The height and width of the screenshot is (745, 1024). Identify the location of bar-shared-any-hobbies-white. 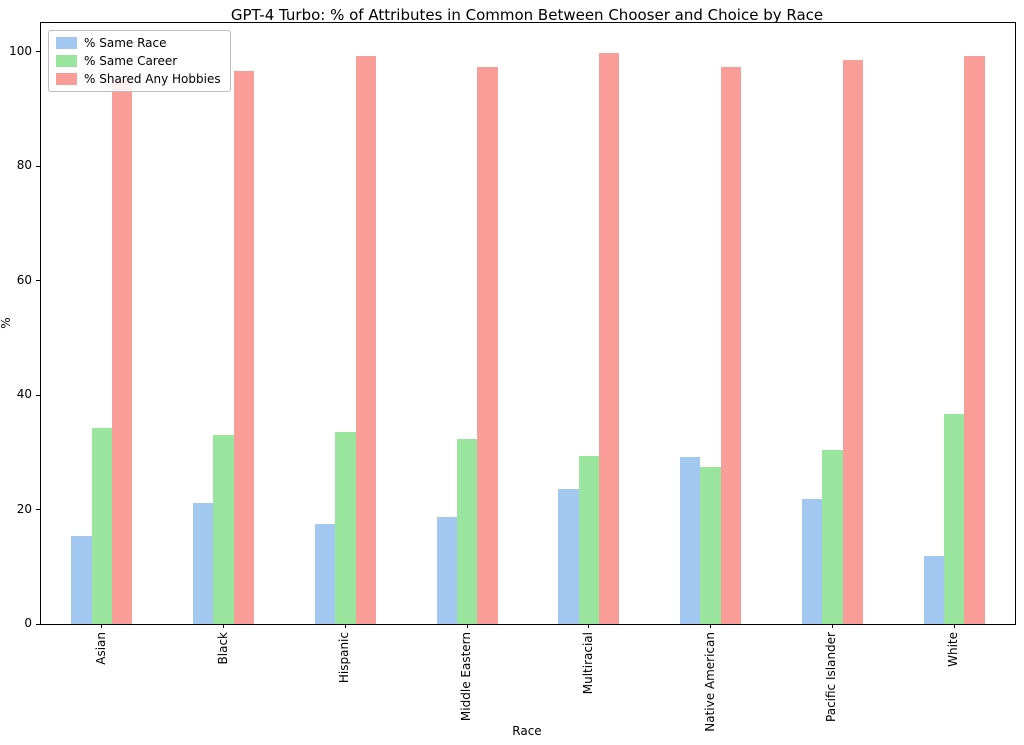
(974, 339).